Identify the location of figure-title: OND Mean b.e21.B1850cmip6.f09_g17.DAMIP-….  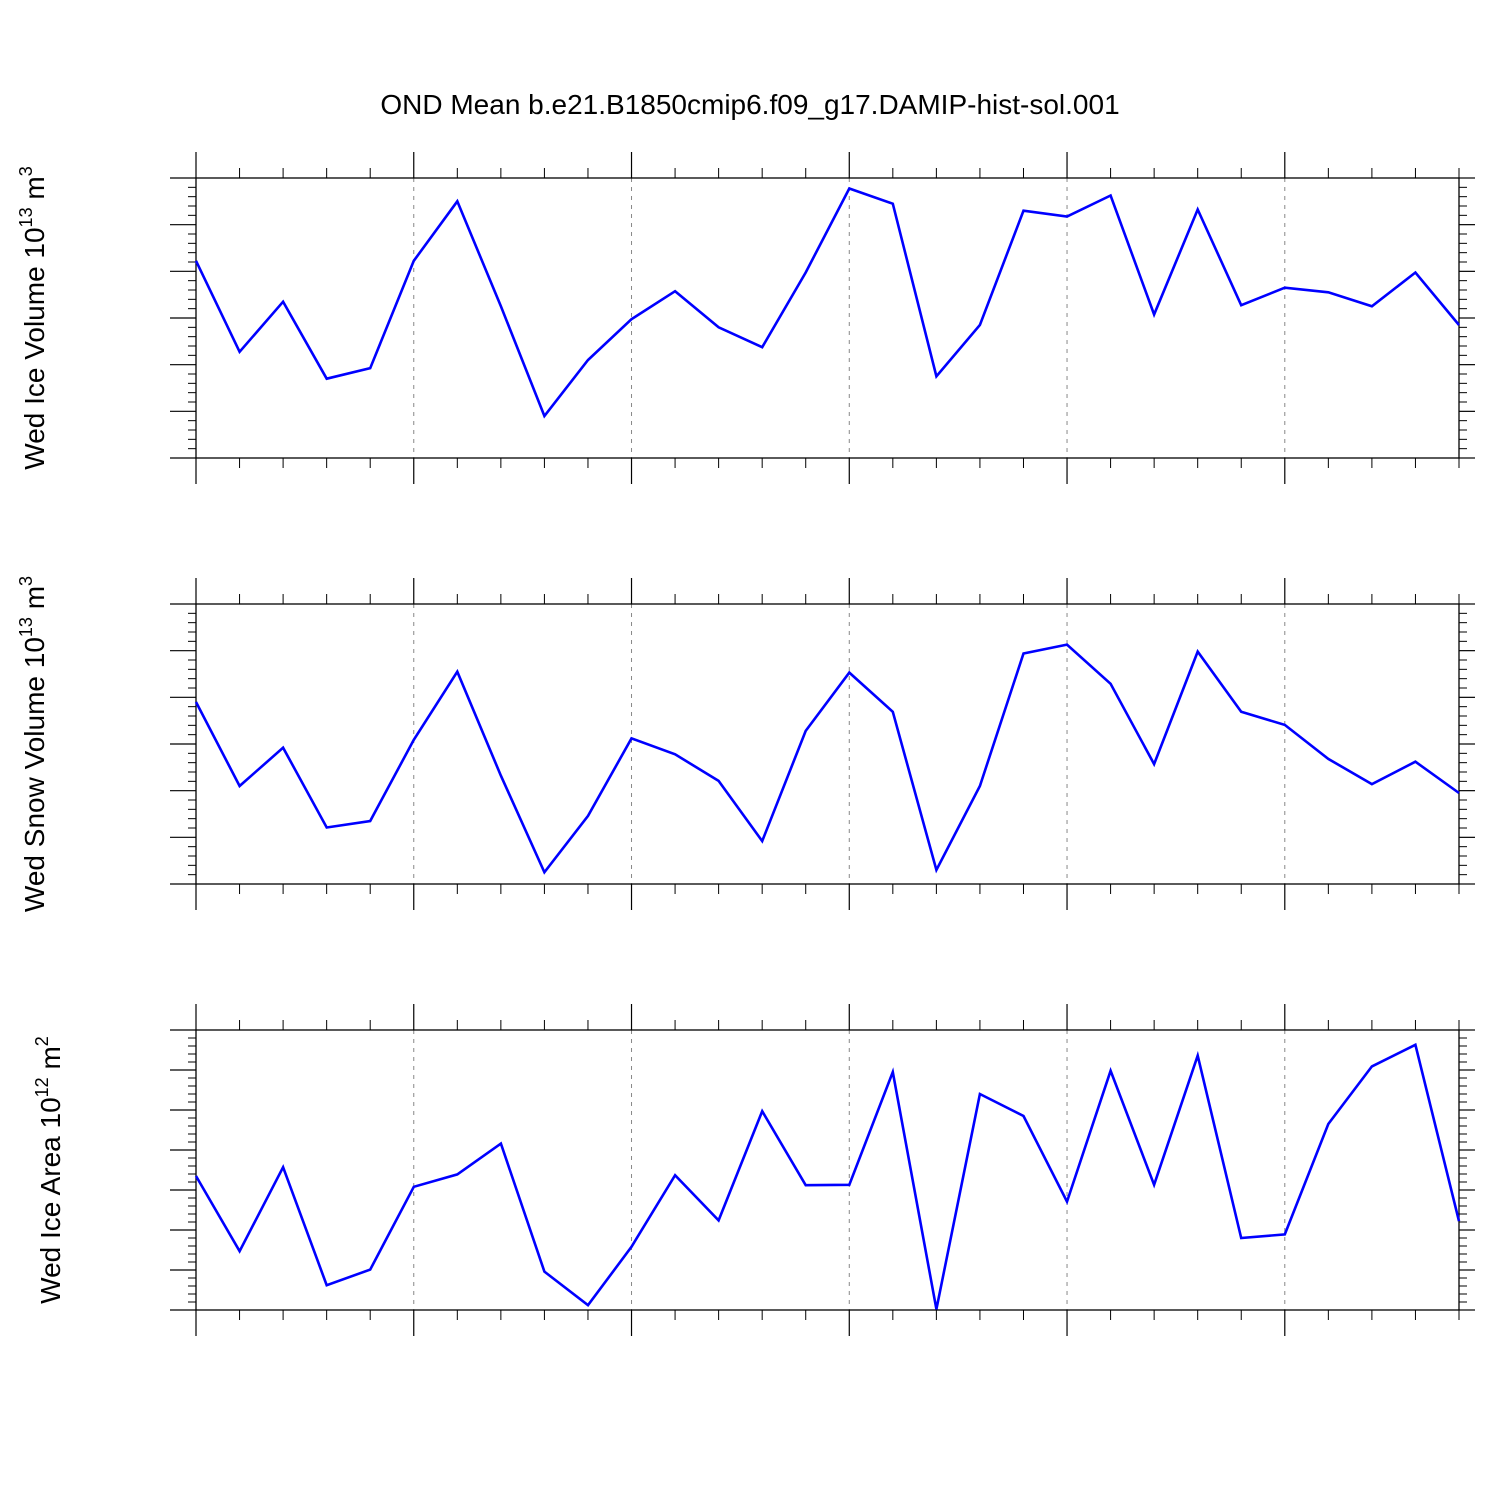
(749, 104).